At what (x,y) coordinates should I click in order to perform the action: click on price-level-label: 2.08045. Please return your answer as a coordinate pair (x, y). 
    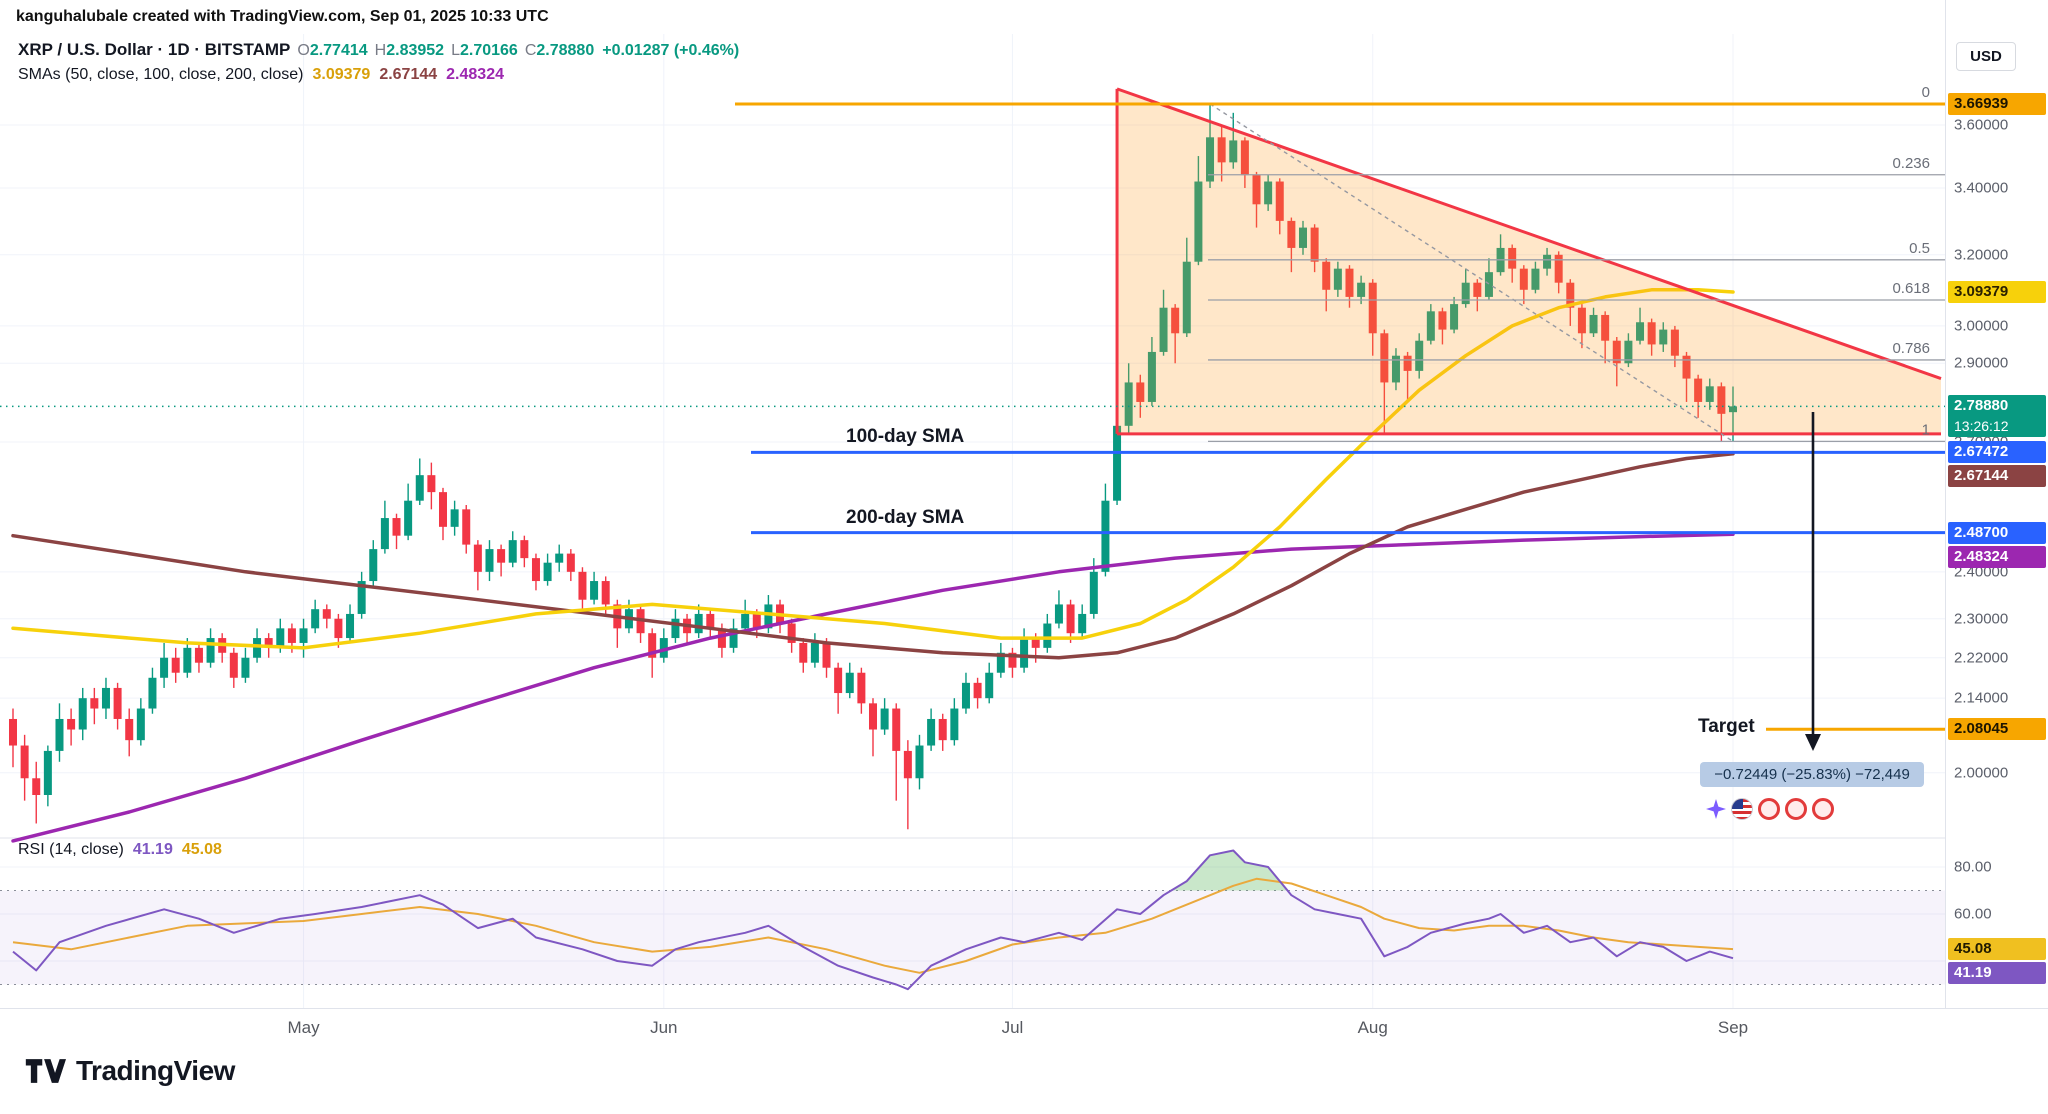
    Looking at the image, I should click on (1997, 729).